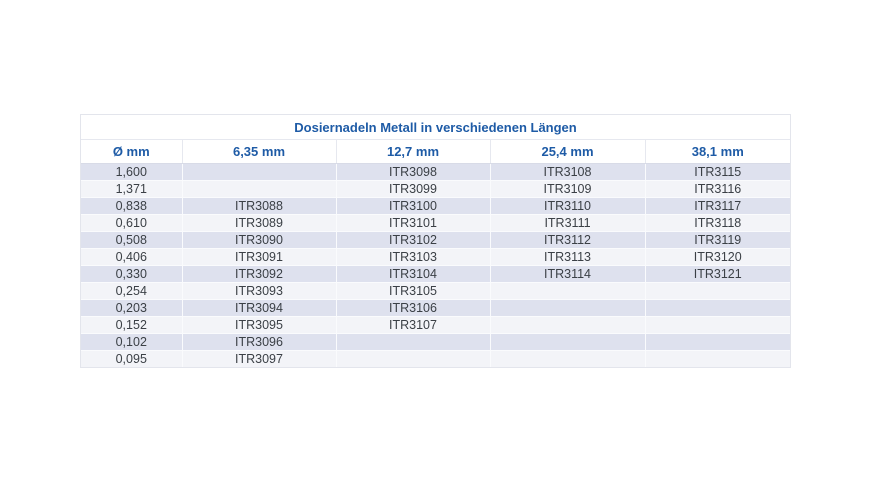  I want to click on table-cell: 0,610, so click(132, 223).